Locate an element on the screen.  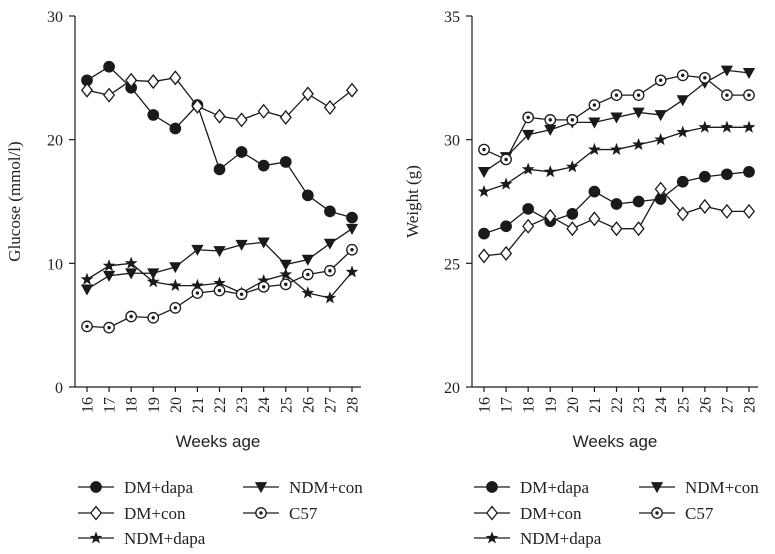
x-tick-label: 16 is located at coordinates (88, 405).